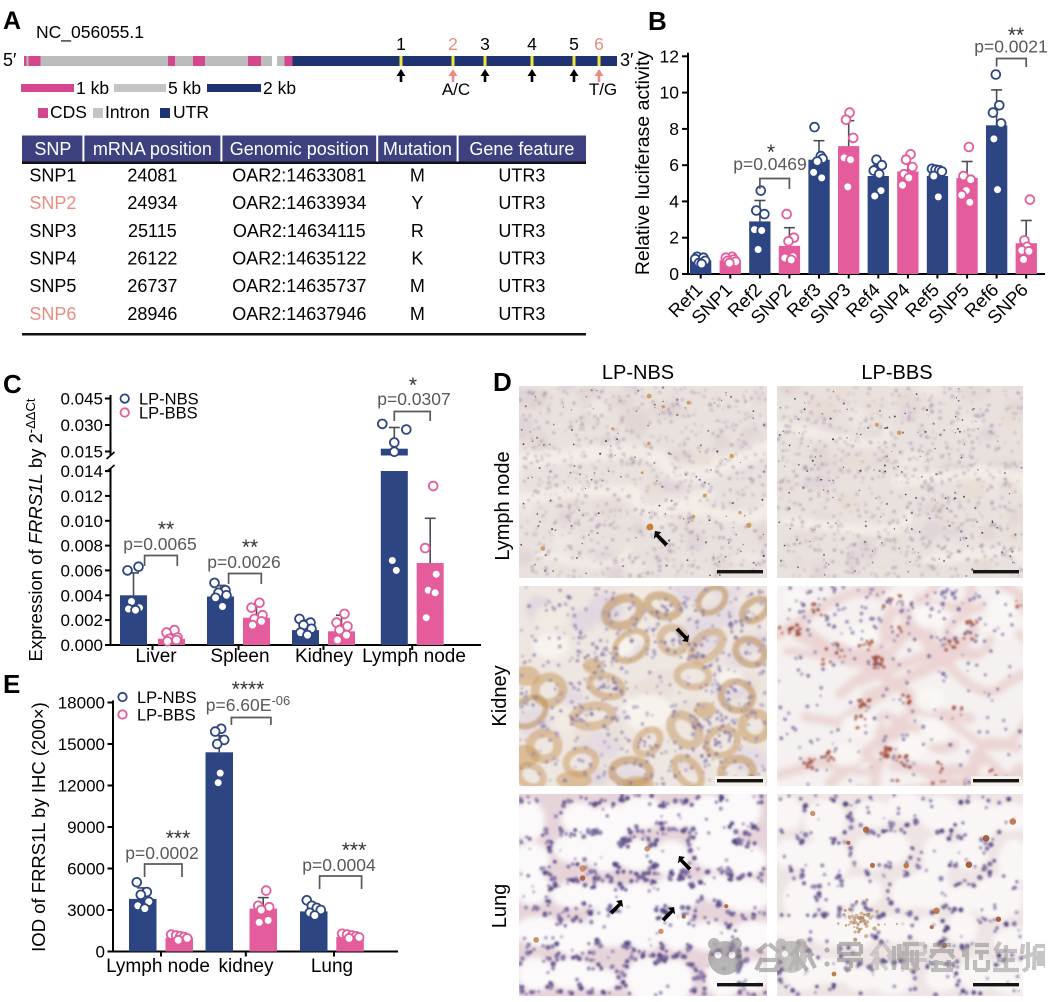  What do you see at coordinates (299, 203) in the screenshot?
I see `svg-text: OAR2:14633934` at bounding box center [299, 203].